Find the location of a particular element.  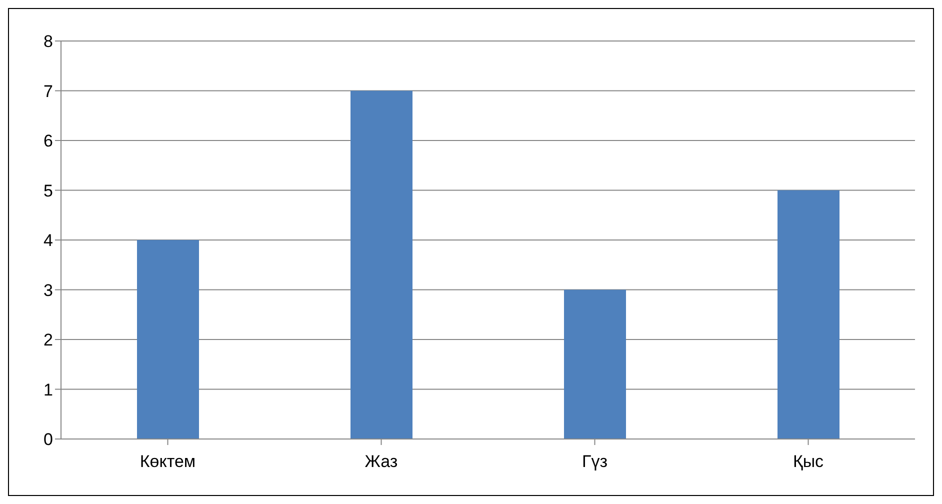

y-tick-label: 3 is located at coordinates (48, 290).